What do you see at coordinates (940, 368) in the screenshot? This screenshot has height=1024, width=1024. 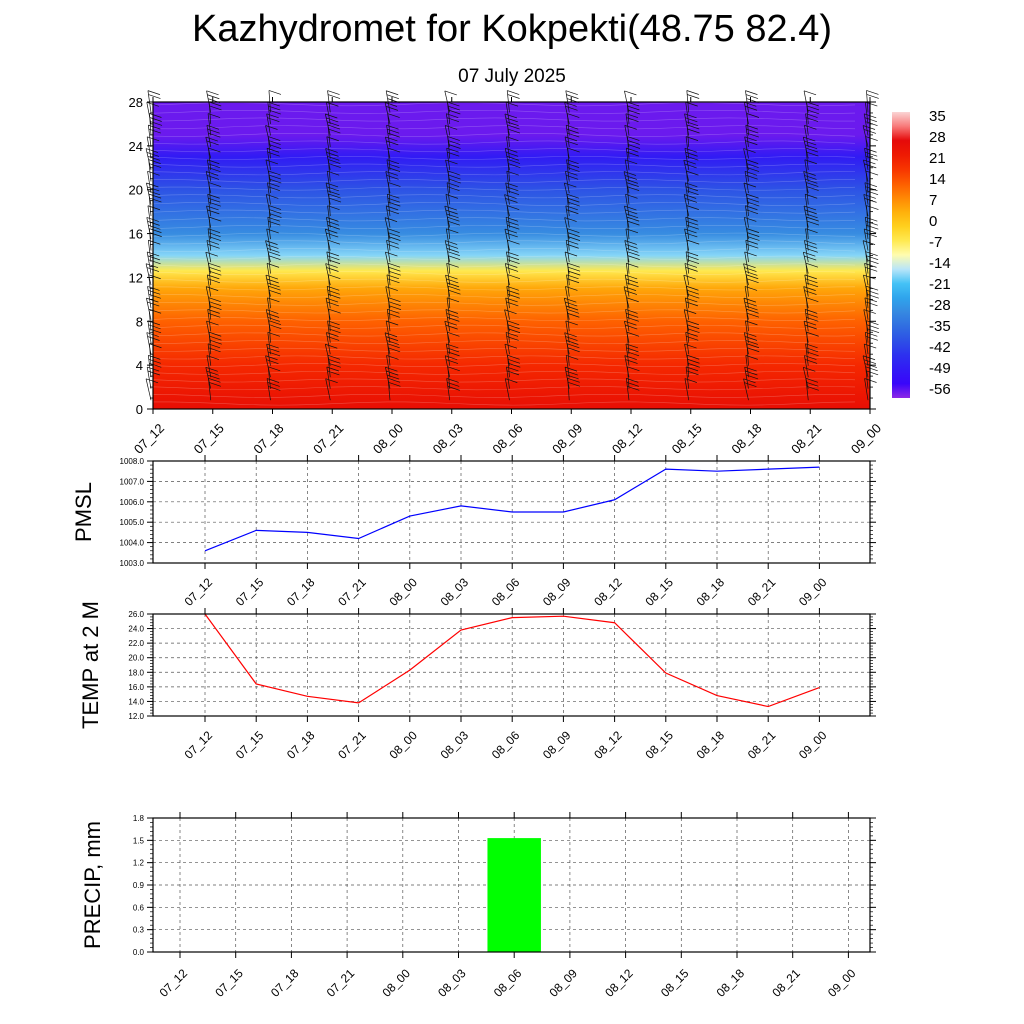 I see `colorbar-label: -49` at bounding box center [940, 368].